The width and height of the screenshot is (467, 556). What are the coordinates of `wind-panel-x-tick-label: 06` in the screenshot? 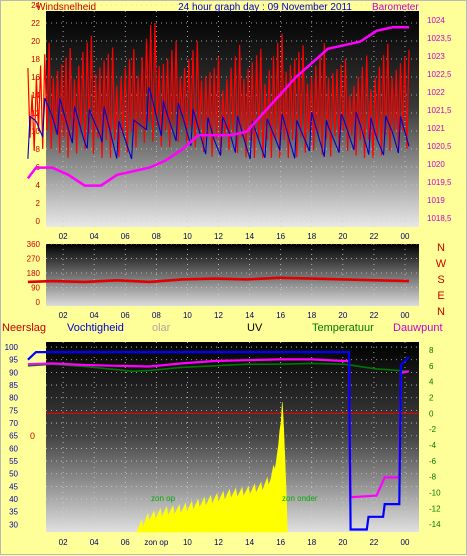 It's located at (125, 236).